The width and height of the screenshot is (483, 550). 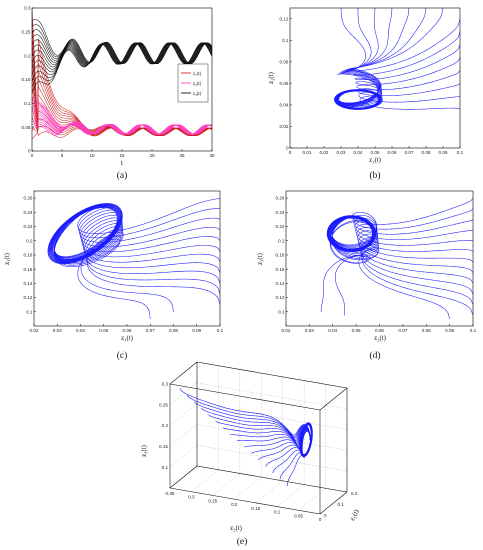 I want to click on z2-tick-label: 0.25, so click(x=212, y=500).